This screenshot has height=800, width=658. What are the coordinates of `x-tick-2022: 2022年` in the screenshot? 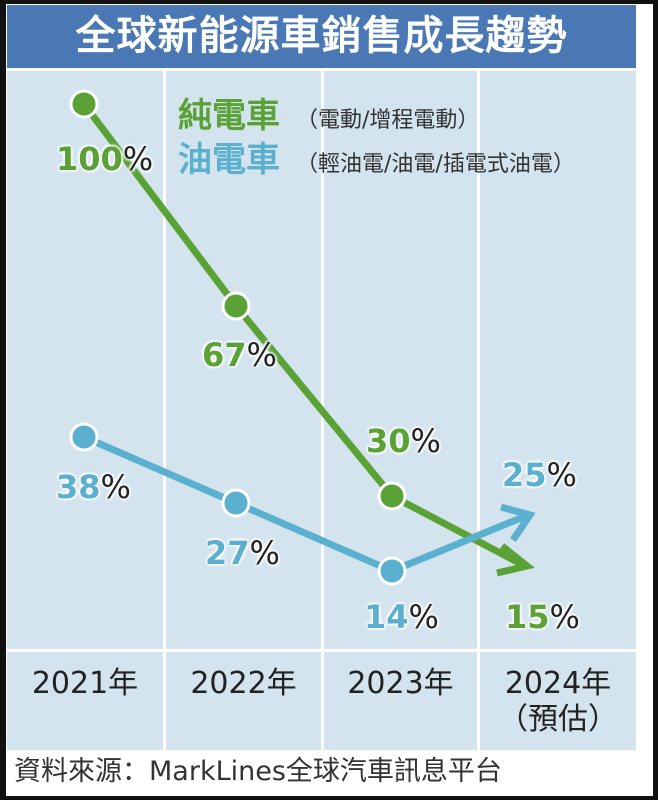 It's located at (243, 701).